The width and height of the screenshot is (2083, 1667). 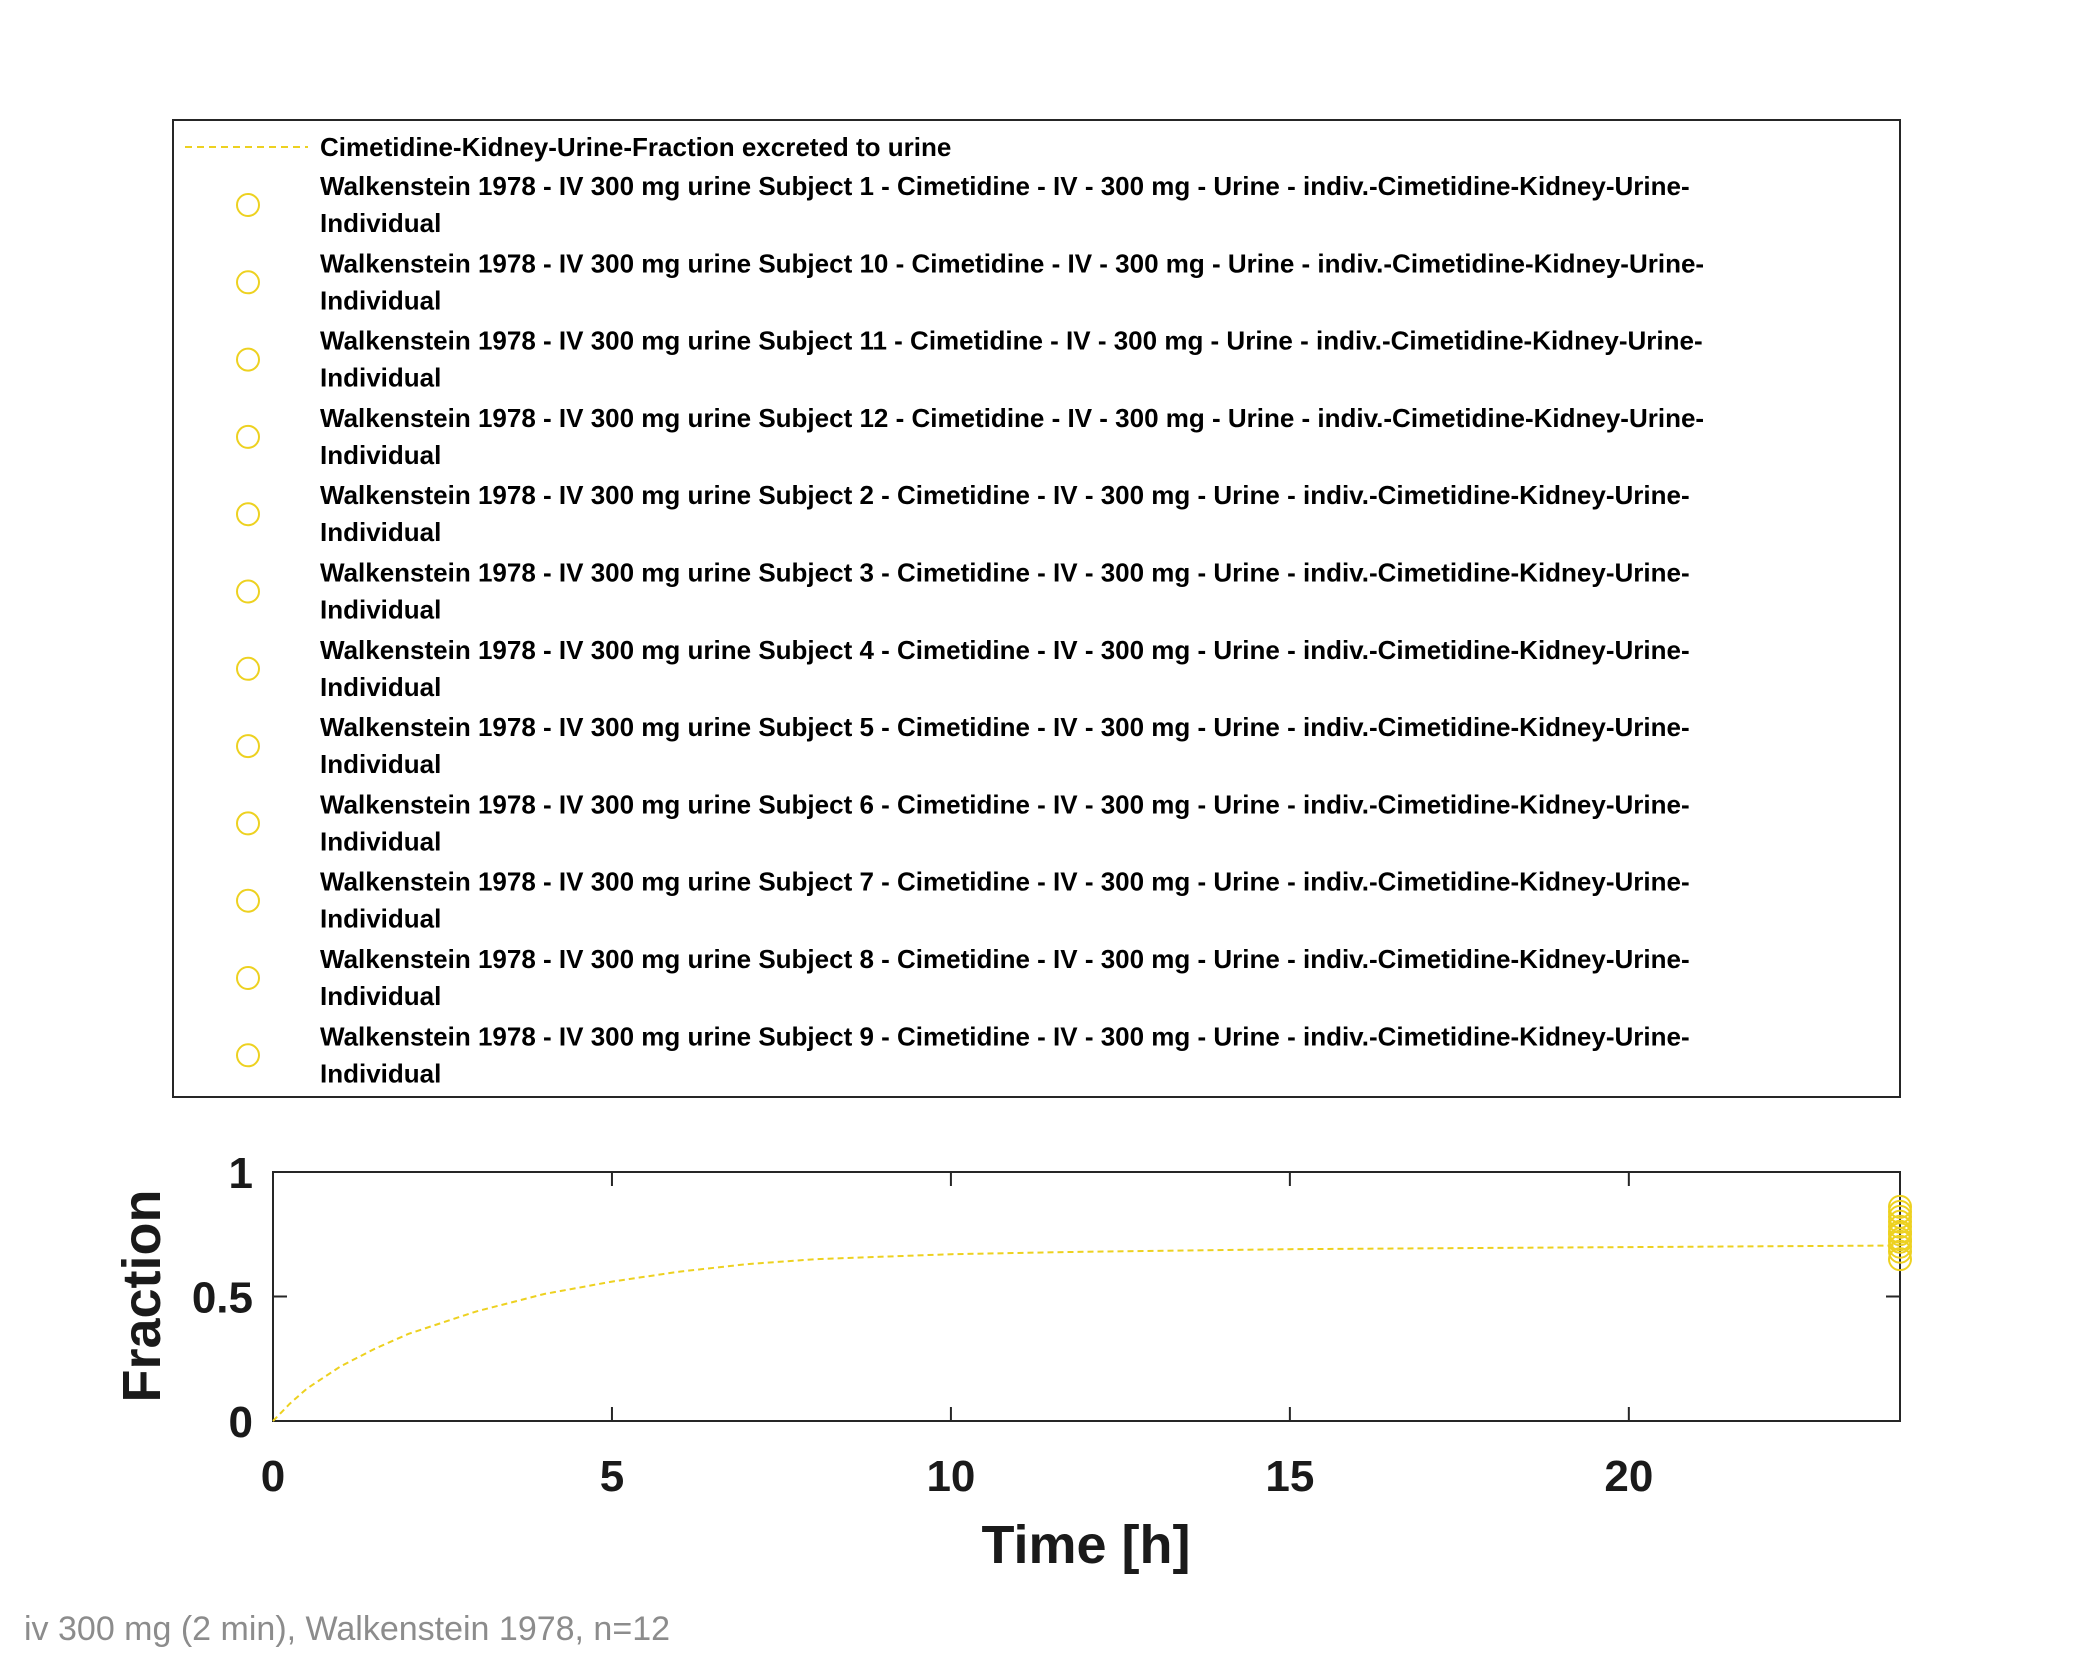 What do you see at coordinates (1085, 1545) in the screenshot?
I see `x-axis-label: Time [h]` at bounding box center [1085, 1545].